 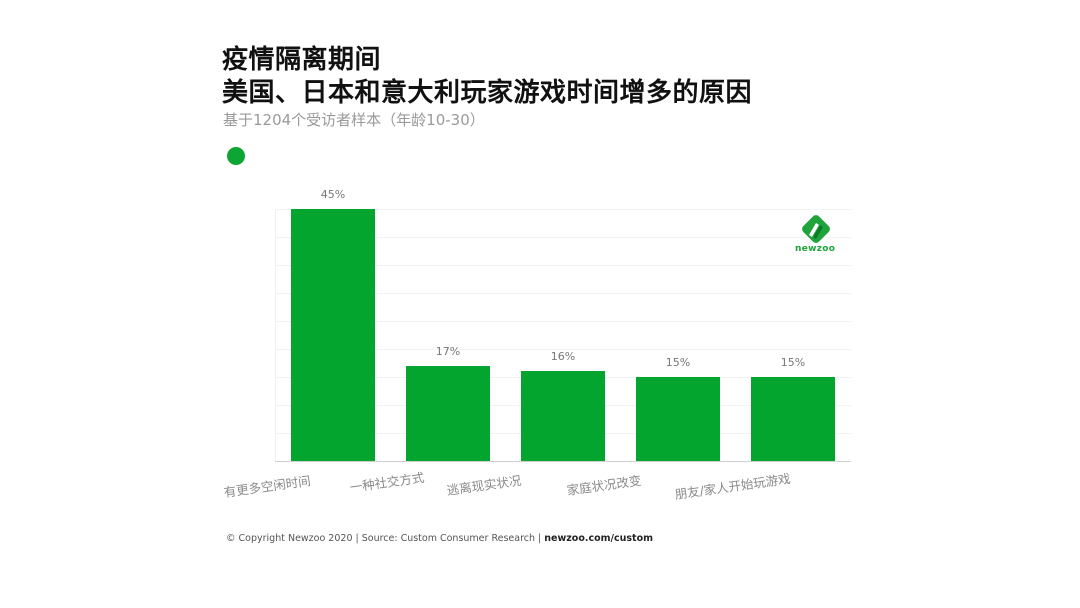 I want to click on chart-subtitle: 基于1204个受访者样本（年龄10-30）, so click(x=354, y=120).